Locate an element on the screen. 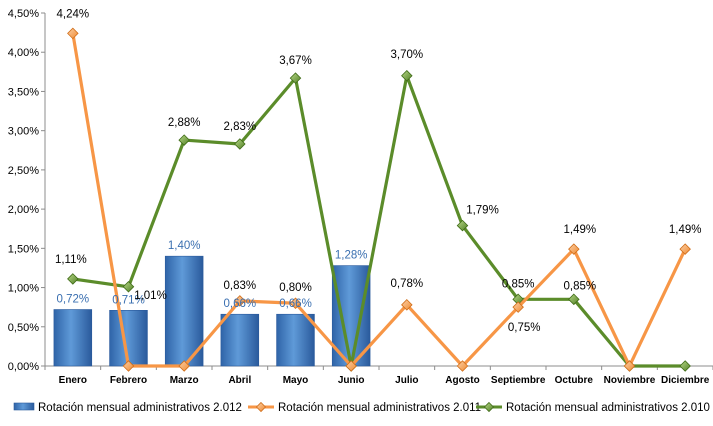 The width and height of the screenshot is (713, 426). x-tick-label: Julio is located at coordinates (406, 380).